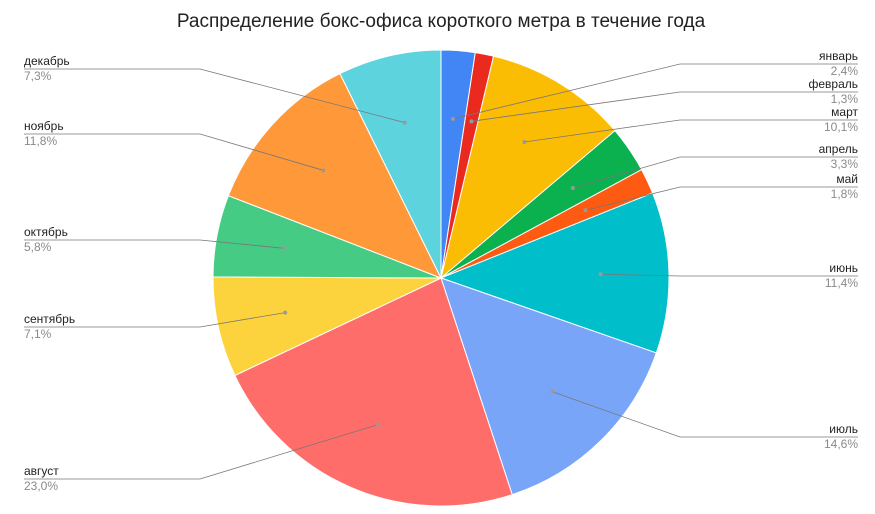 The image size is (875, 514). What do you see at coordinates (38, 76) in the screenshot?
I see `slice-value-label: 7,3%` at bounding box center [38, 76].